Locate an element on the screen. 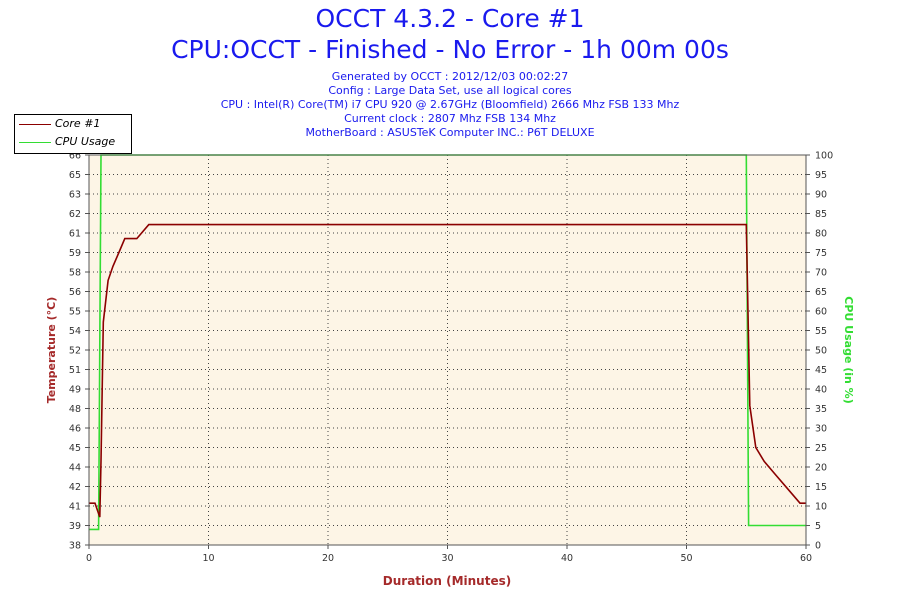  right-tick-label: 100 is located at coordinates (824, 156).